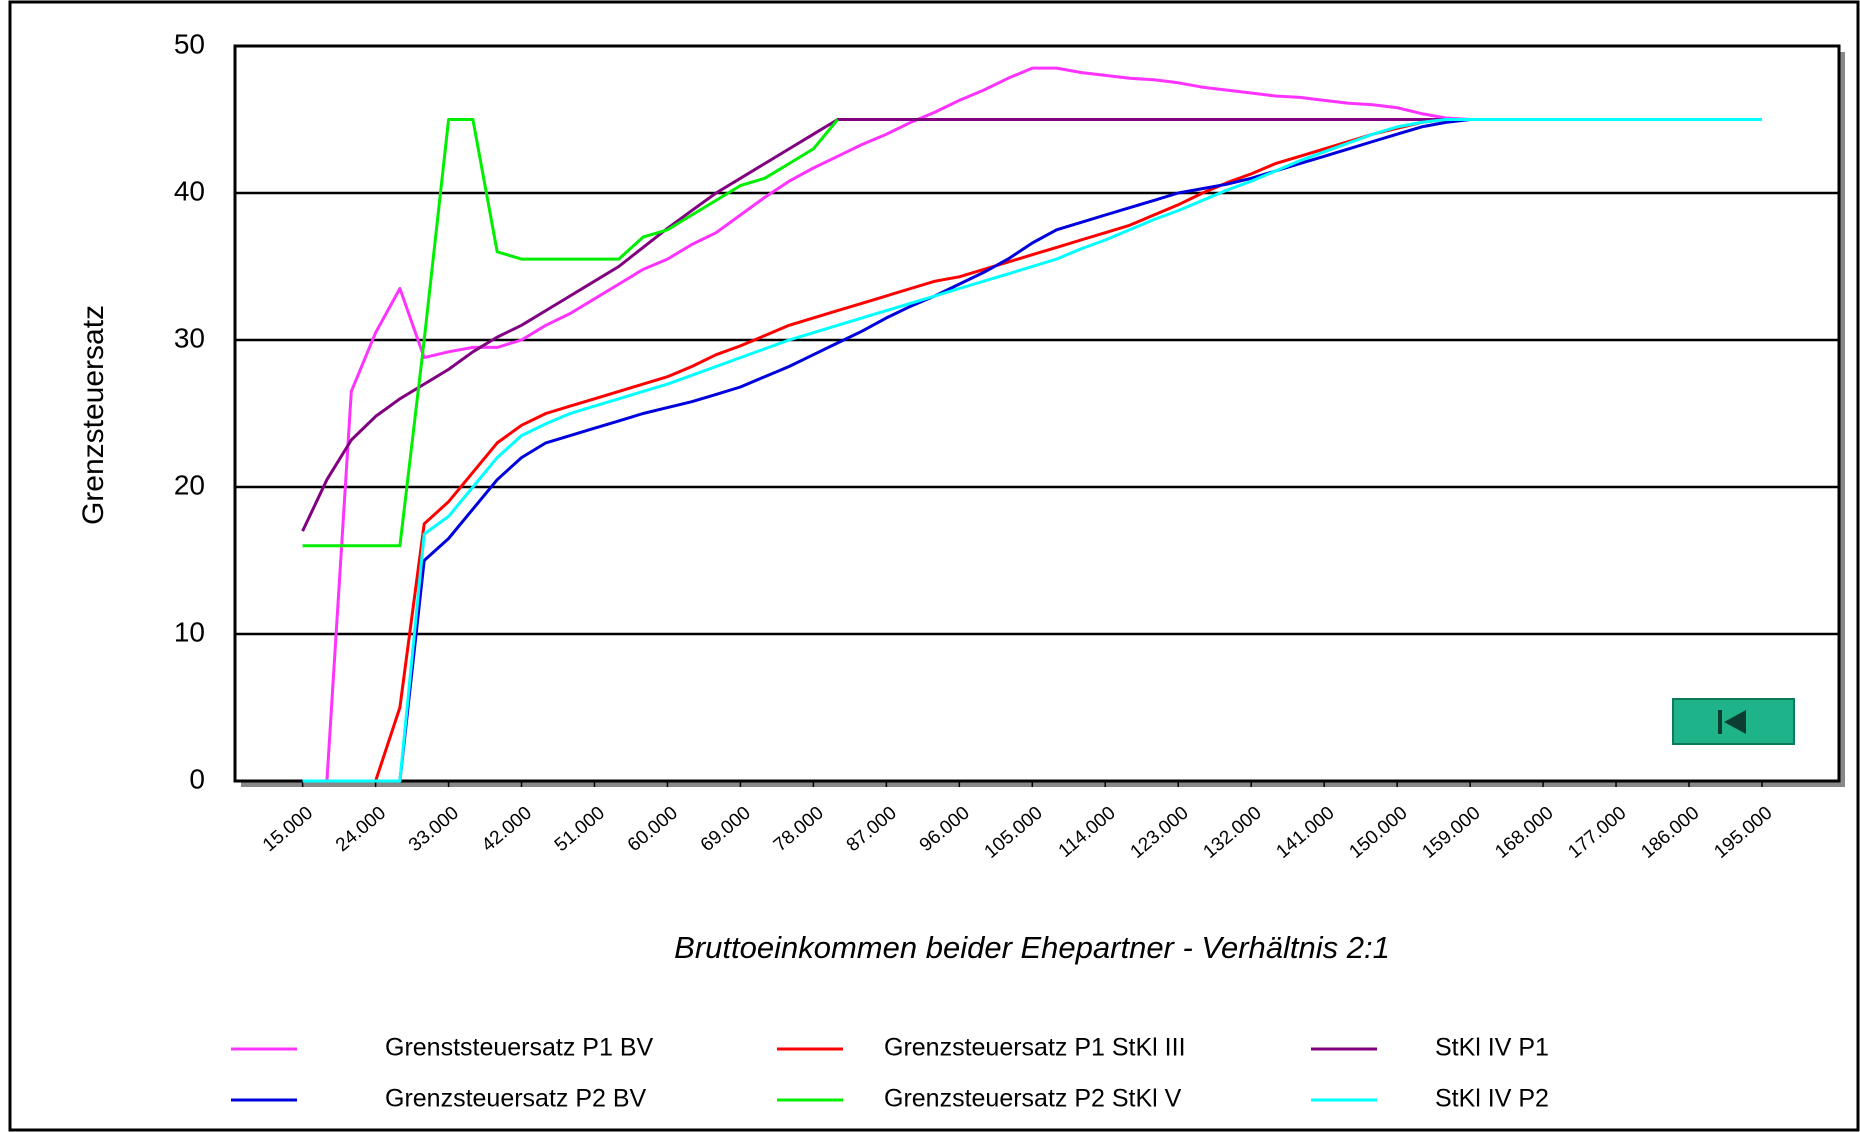  I want to click on x-tick-label: 177.000, so click(1597, 833).